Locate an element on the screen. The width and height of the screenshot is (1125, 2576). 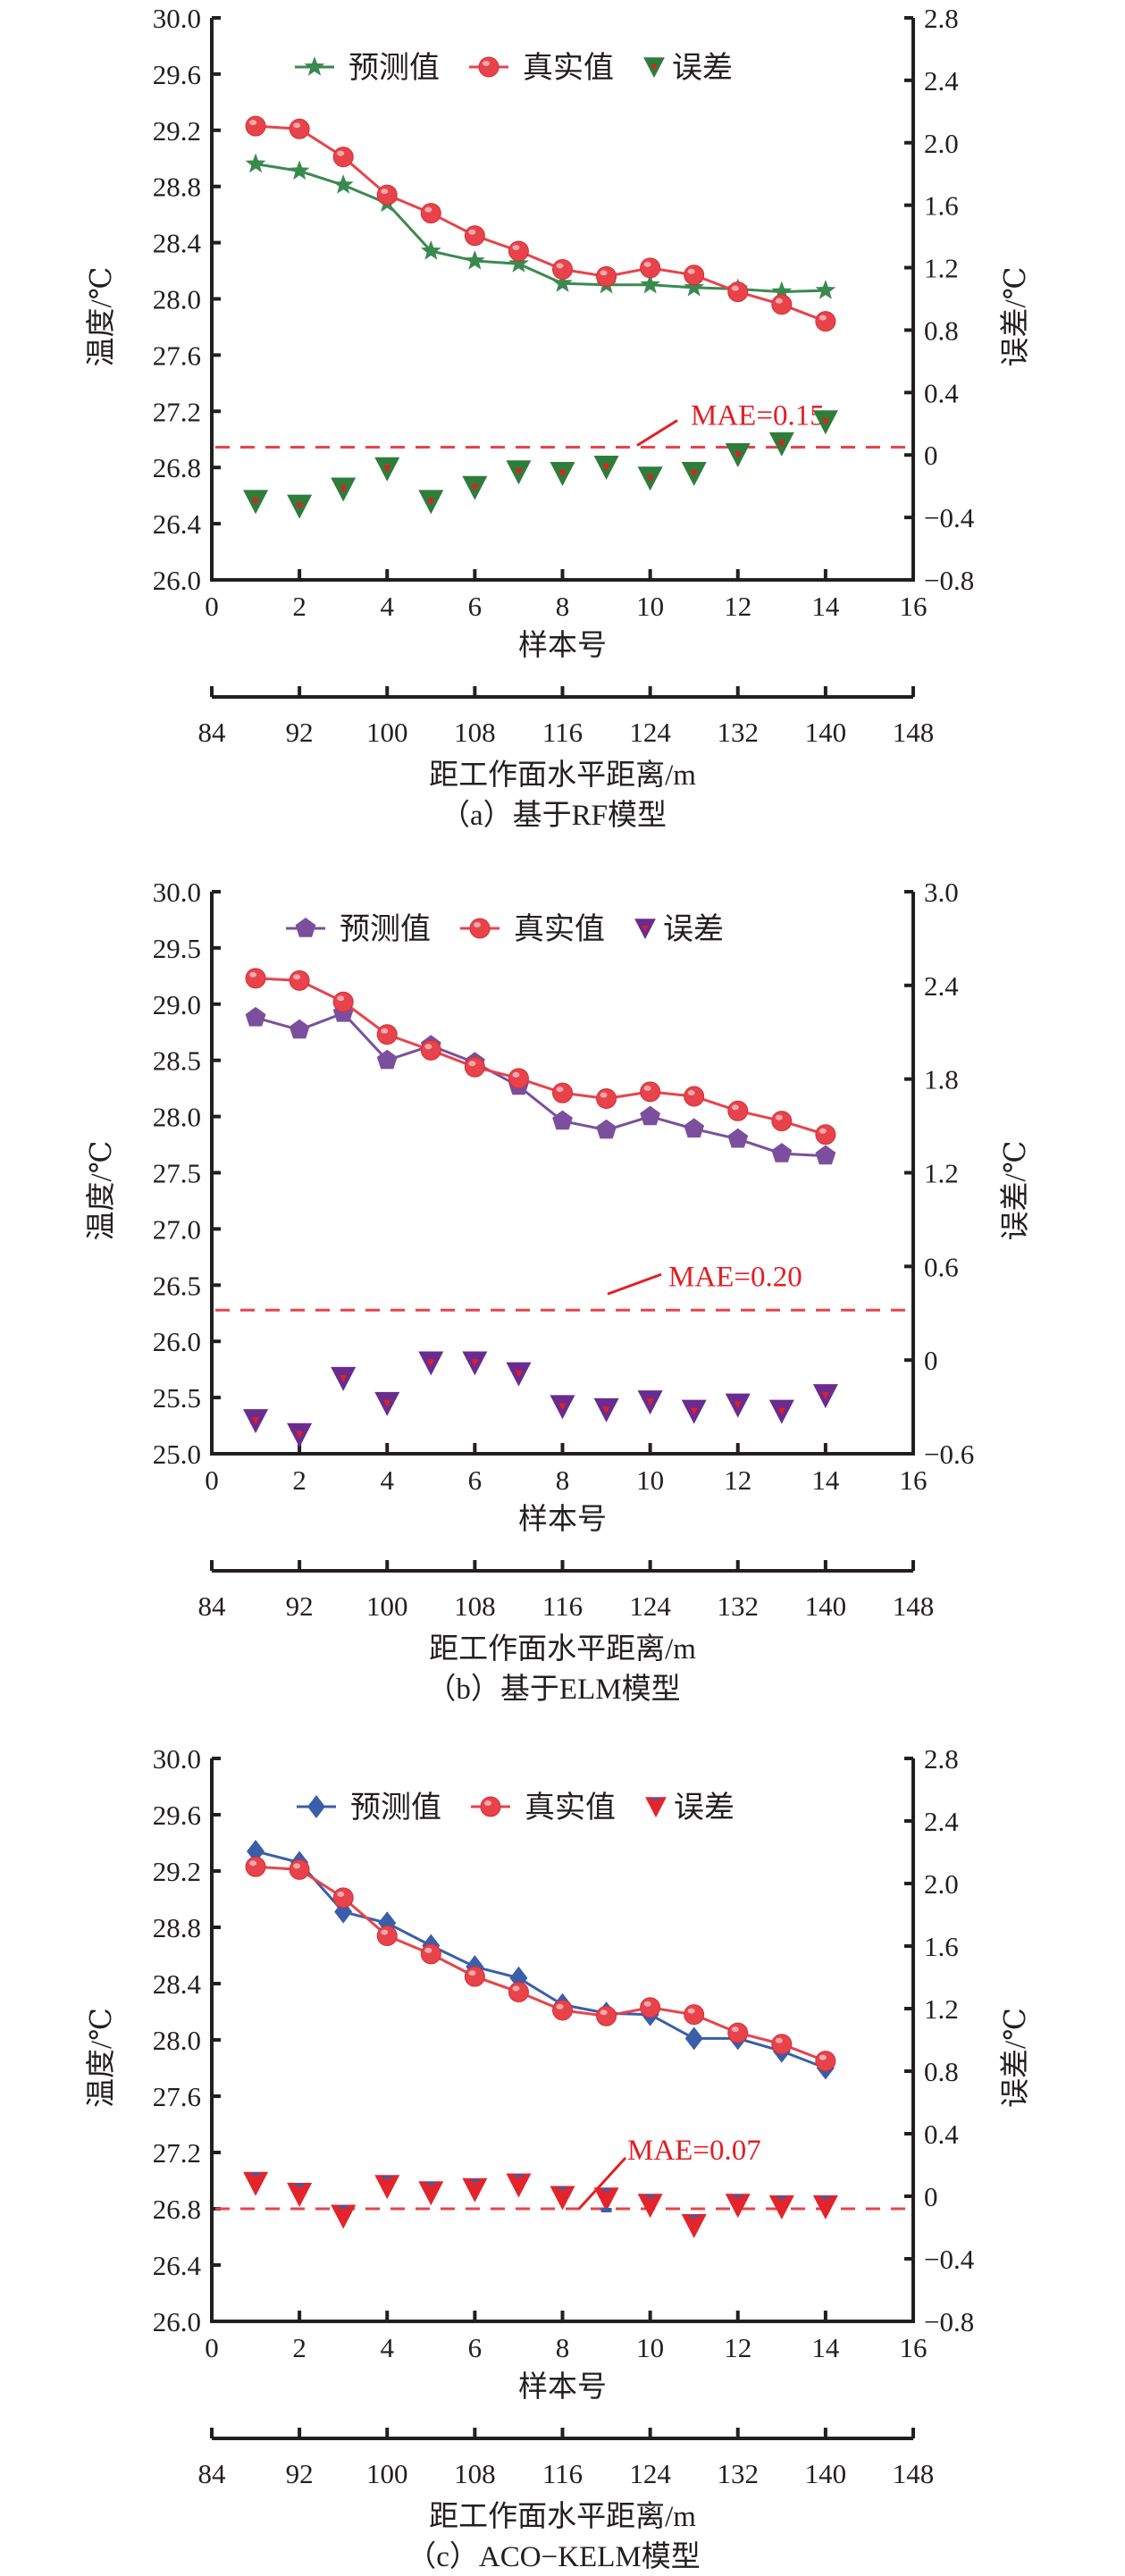
x-tick-label: 2 is located at coordinates (299, 607).